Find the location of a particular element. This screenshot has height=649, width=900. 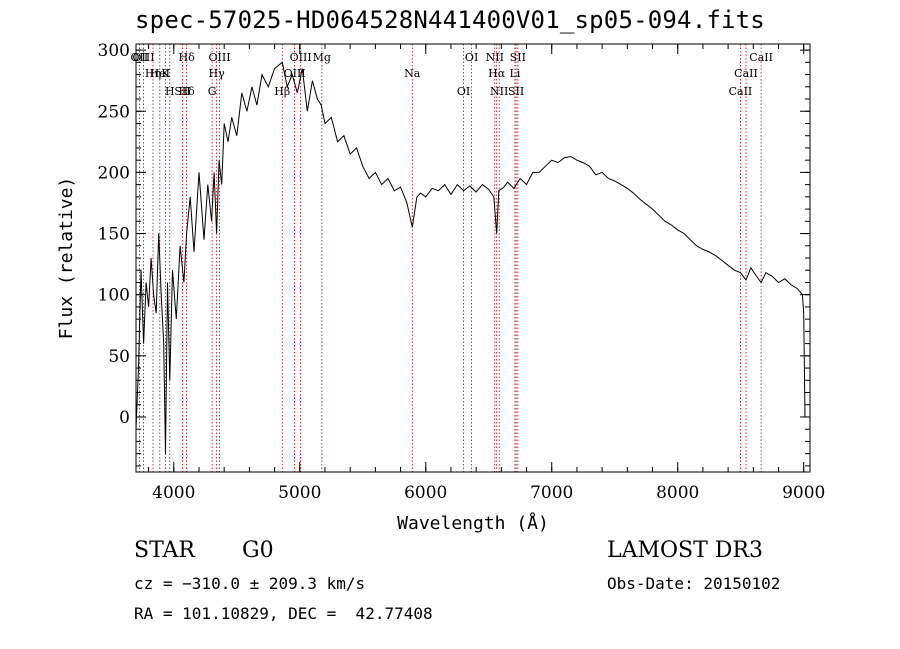

y-tick-label: 150 is located at coordinates (114, 235).